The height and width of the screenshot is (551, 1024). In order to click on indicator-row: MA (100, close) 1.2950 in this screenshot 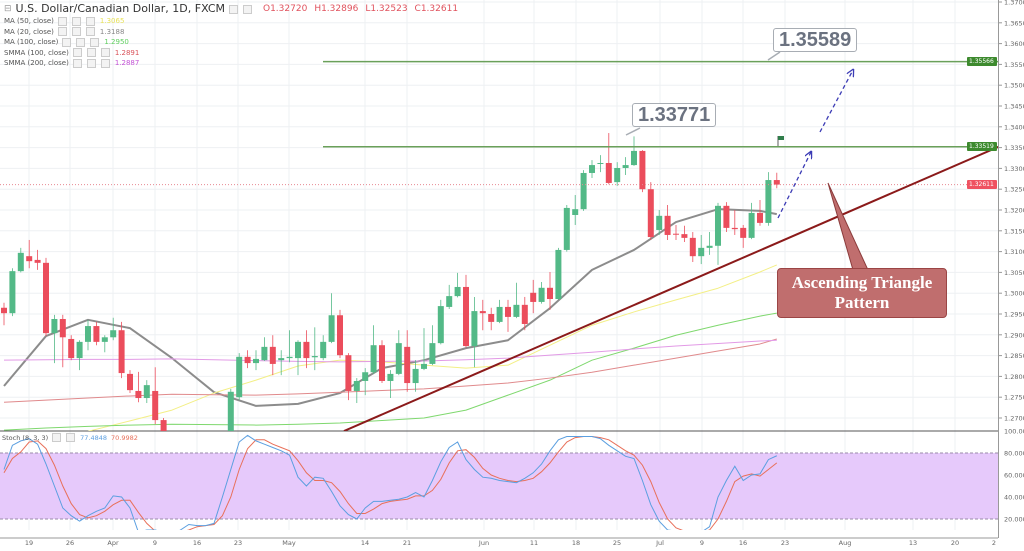, I will do `click(231, 42)`.